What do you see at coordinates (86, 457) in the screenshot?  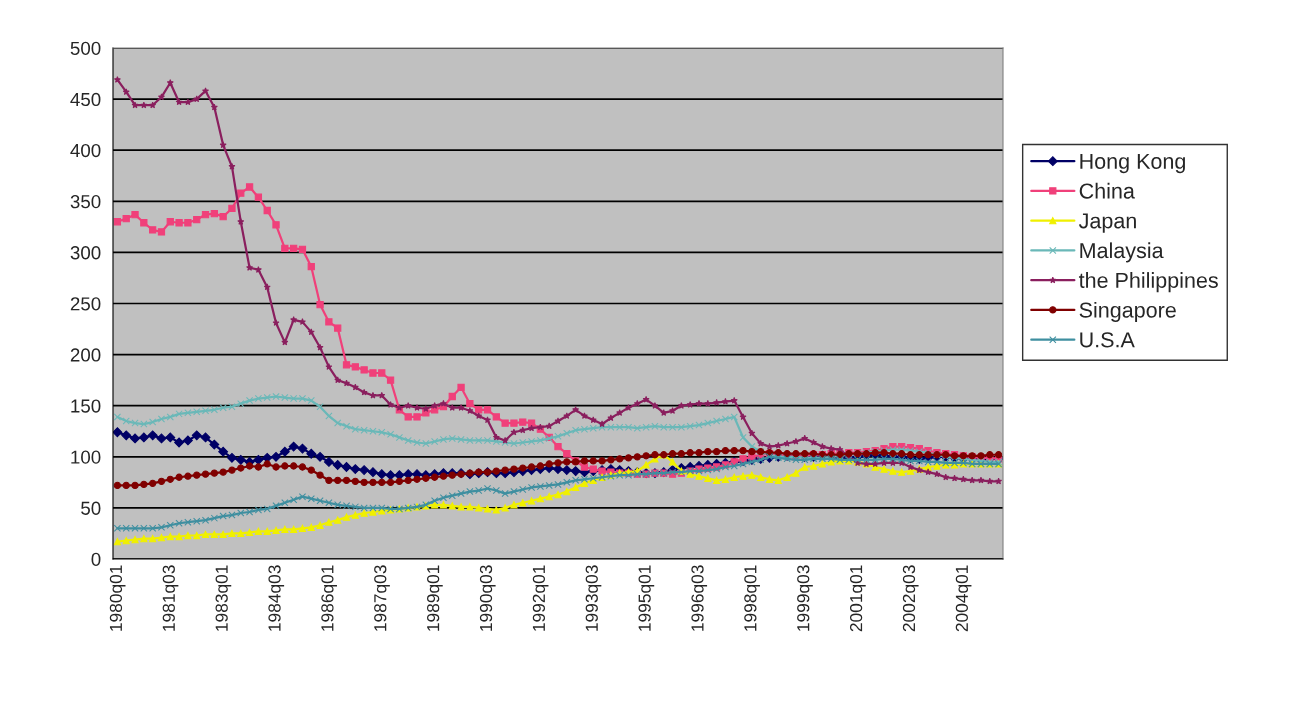 I see `y-tick-label: 100` at bounding box center [86, 457].